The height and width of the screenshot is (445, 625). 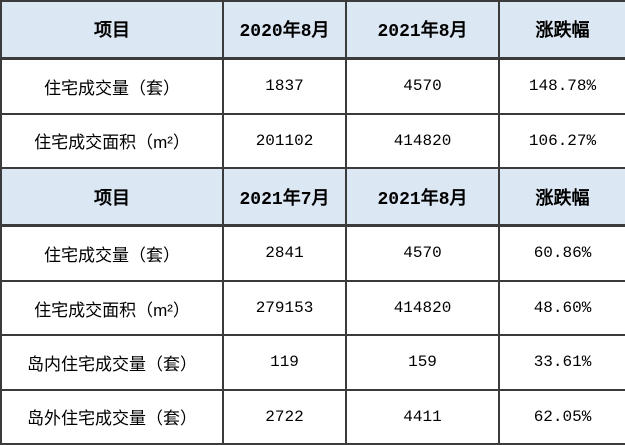 I want to click on value-cell: 201102, so click(x=284, y=141).